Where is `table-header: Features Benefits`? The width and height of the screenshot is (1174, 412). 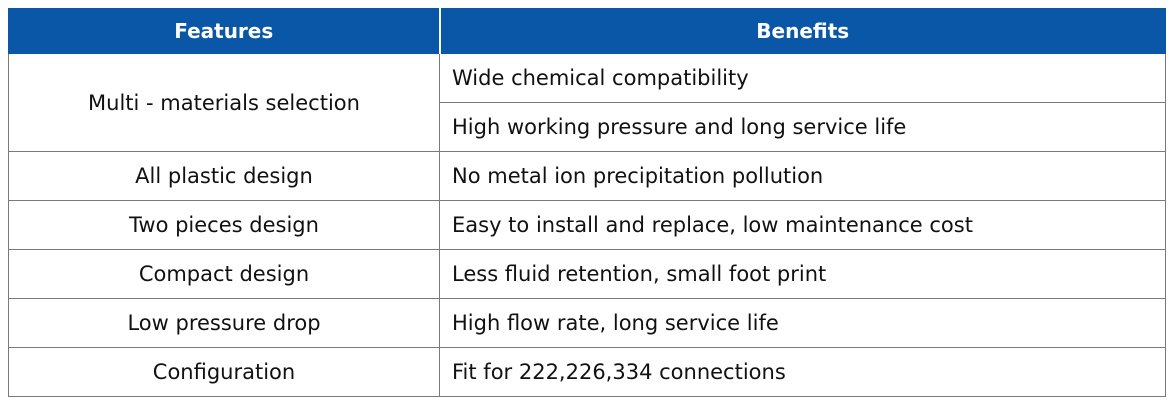
table-header: Features Benefits is located at coordinates (587, 31).